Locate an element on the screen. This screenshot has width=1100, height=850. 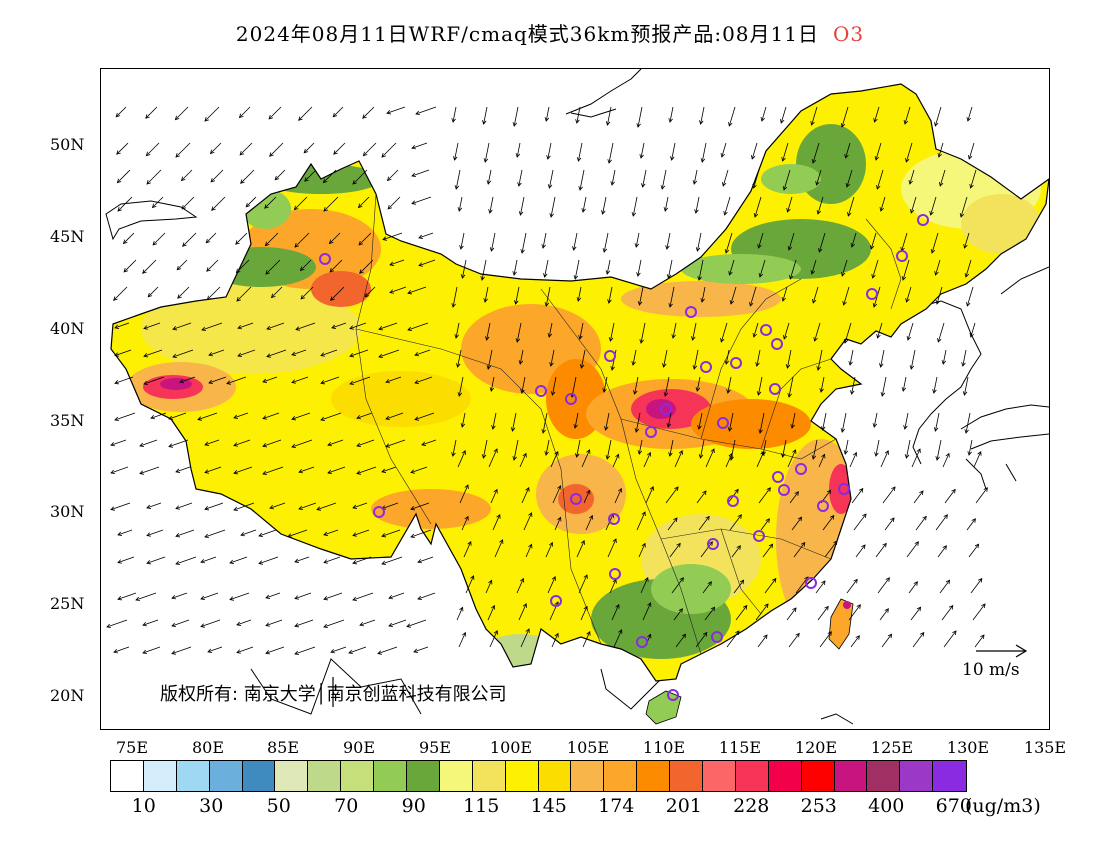
legend-label: 90 is located at coordinates (413, 806).